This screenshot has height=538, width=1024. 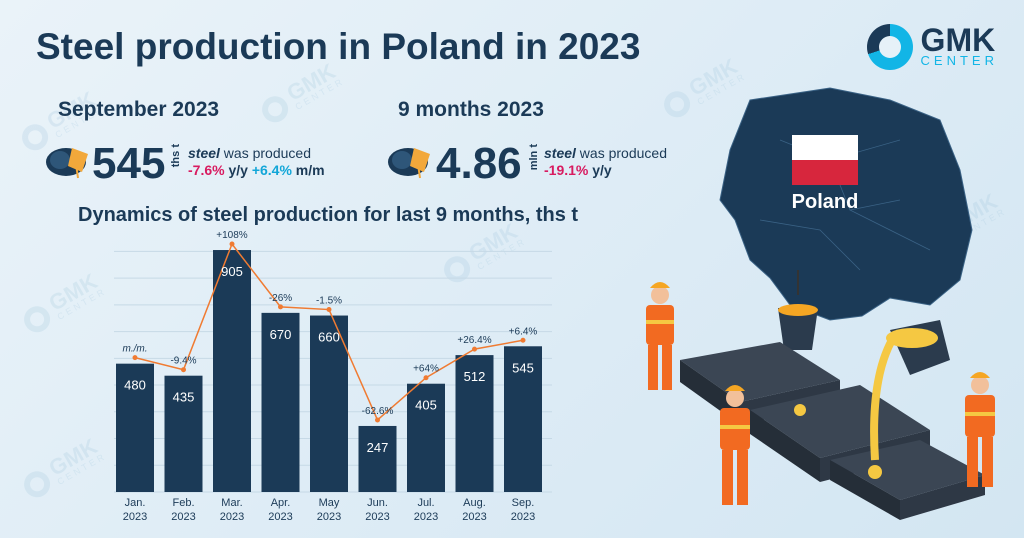 What do you see at coordinates (474, 503) in the screenshot?
I see `x-tick-label: Aug.` at bounding box center [474, 503].